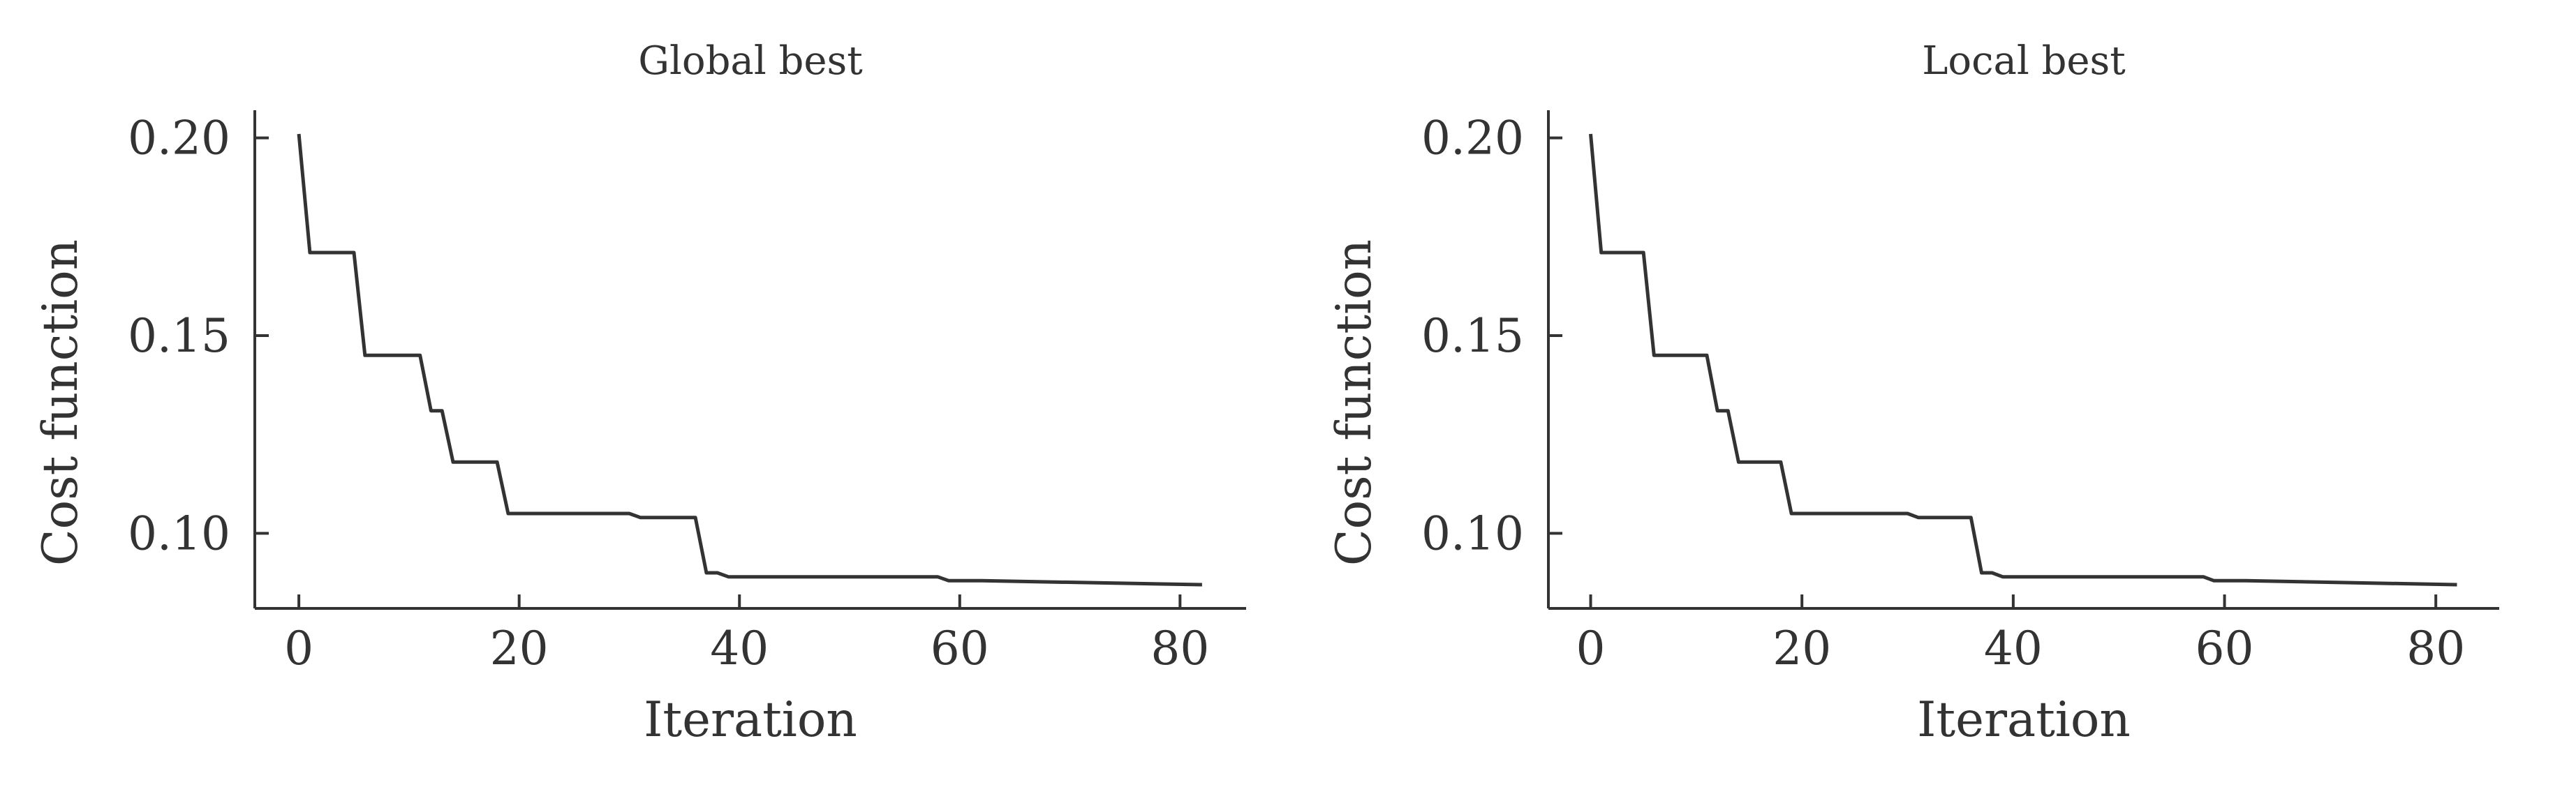  I want to click on chart-title: Local best, so click(2024, 61).